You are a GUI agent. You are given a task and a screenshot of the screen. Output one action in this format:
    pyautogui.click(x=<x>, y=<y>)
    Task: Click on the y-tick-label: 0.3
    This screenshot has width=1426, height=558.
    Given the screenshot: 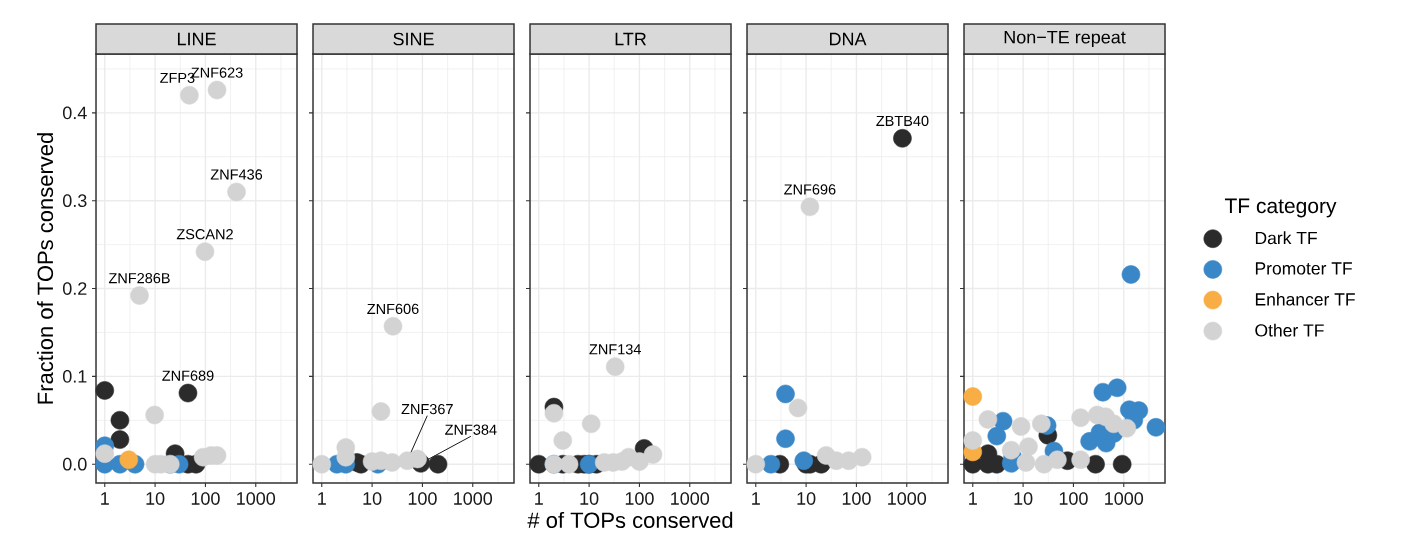 What is the action you would take?
    pyautogui.click(x=74, y=201)
    